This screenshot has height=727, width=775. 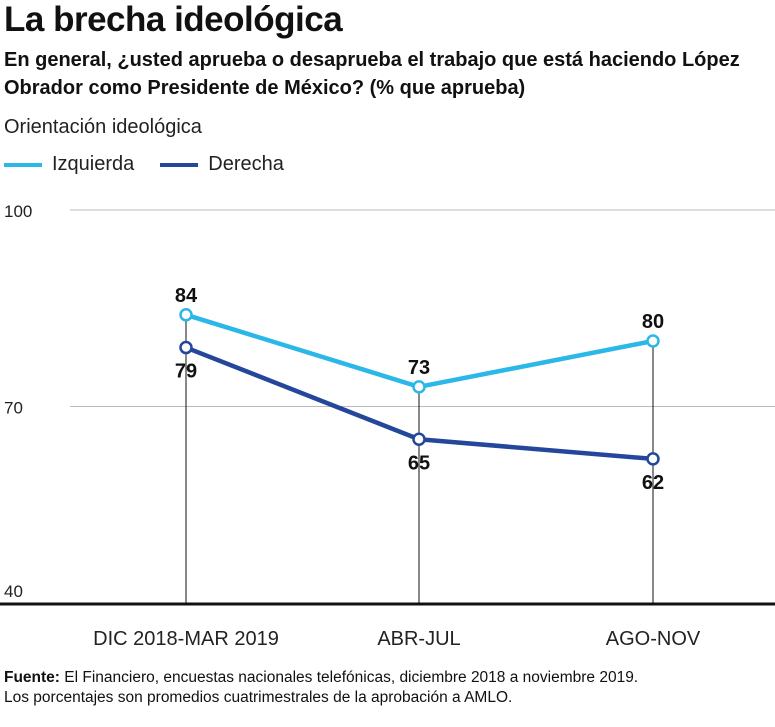 I want to click on x-tick-label-1: ABR-JUL, so click(x=418, y=639).